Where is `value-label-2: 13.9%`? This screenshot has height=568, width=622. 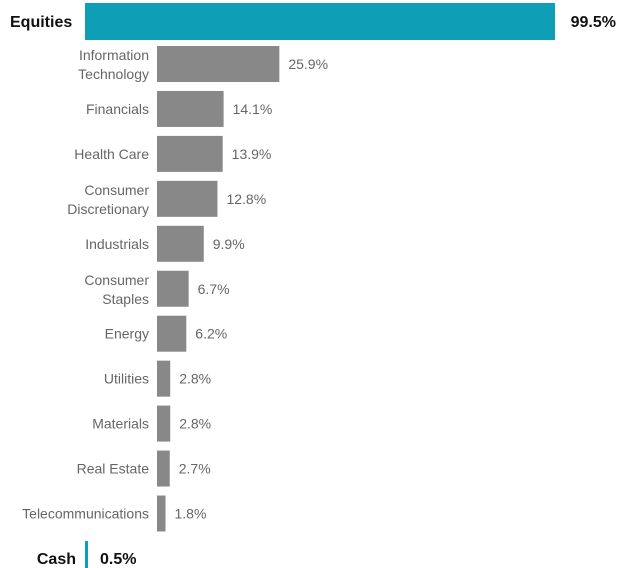
value-label-2: 13.9% is located at coordinates (252, 154).